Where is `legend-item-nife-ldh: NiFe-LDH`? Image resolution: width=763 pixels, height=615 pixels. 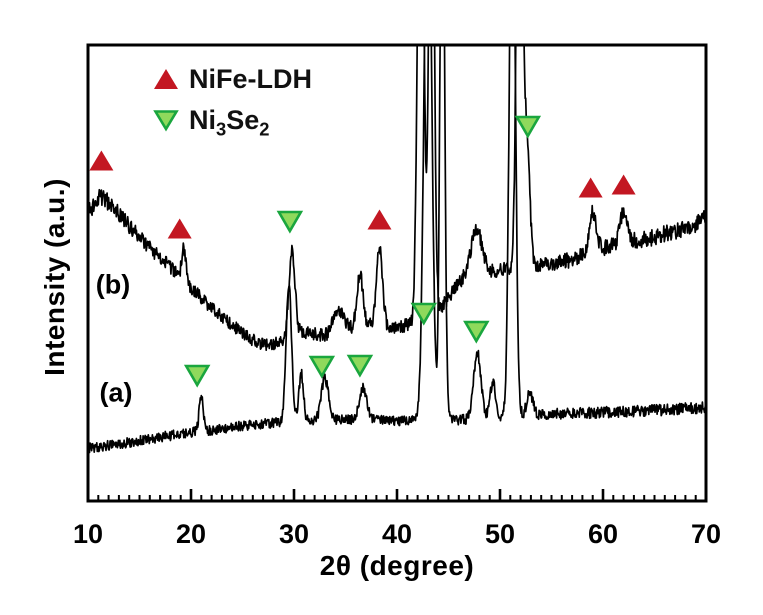
legend-item-nife-ldh: NiFe-LDH is located at coordinates (232, 79).